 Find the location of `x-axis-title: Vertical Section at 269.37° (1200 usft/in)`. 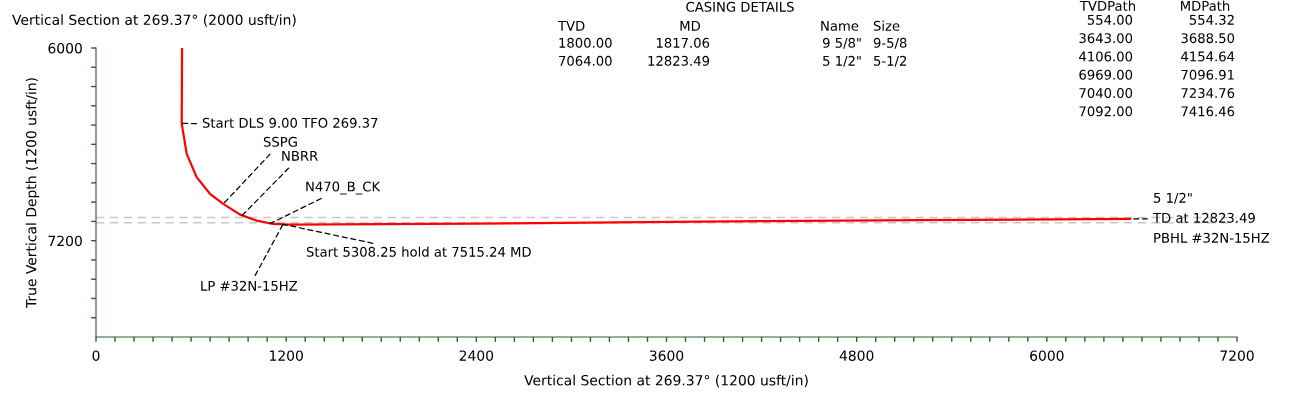

x-axis-title: Vertical Section at 269.37° (1200 usft/in) is located at coordinates (666, 381).